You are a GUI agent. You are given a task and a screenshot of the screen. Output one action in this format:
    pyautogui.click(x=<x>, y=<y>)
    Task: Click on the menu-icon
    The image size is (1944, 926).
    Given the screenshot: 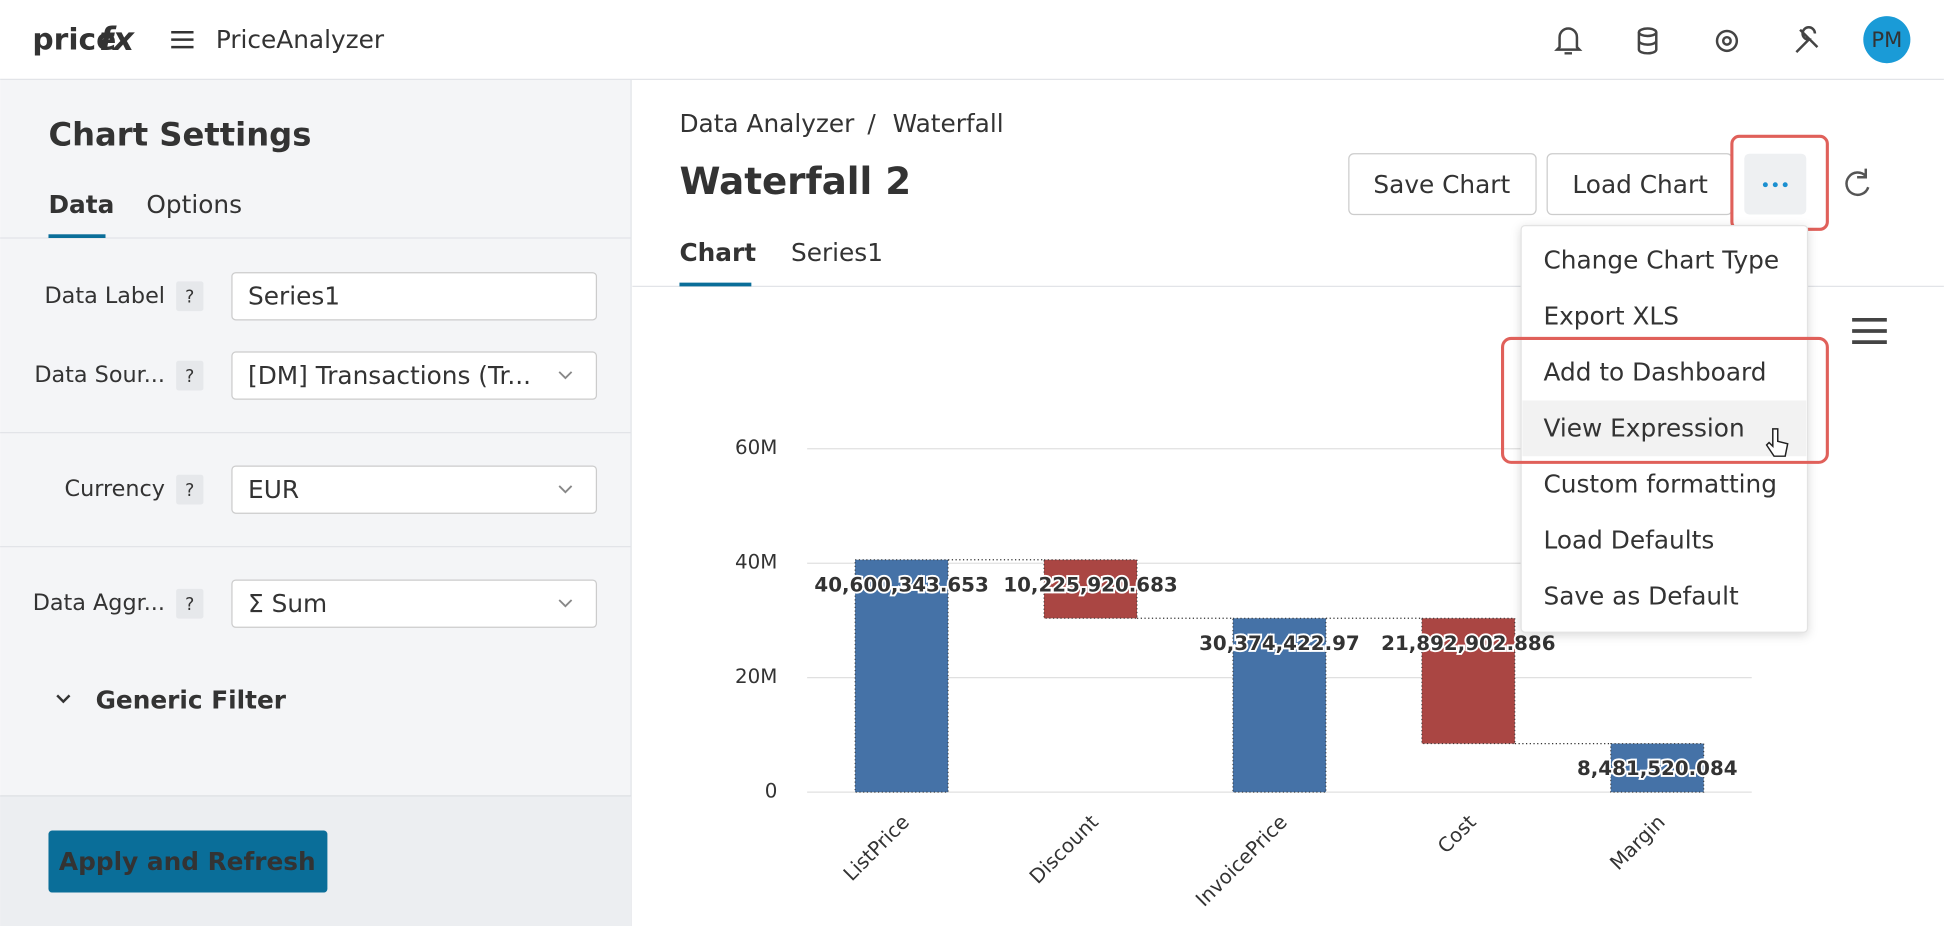 What is the action you would take?
    pyautogui.click(x=182, y=39)
    